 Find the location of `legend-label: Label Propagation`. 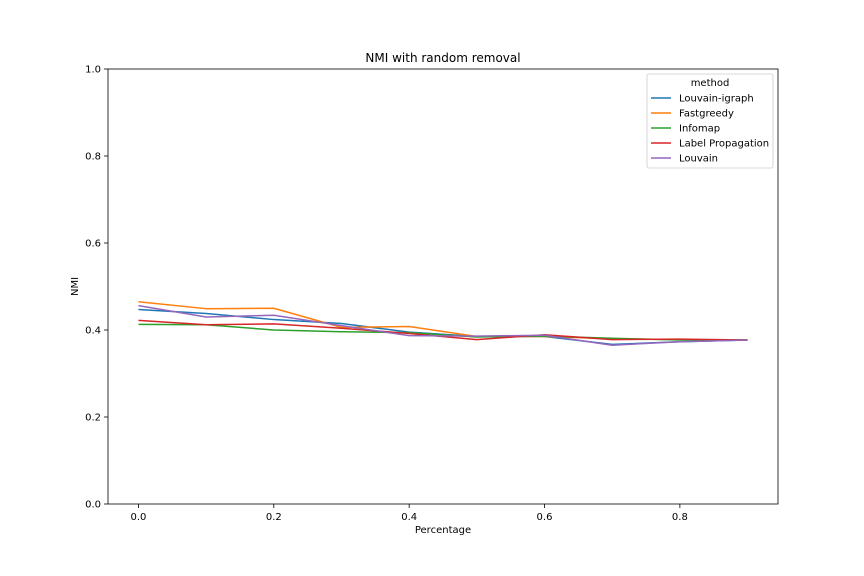

legend-label: Label Propagation is located at coordinates (724, 144).